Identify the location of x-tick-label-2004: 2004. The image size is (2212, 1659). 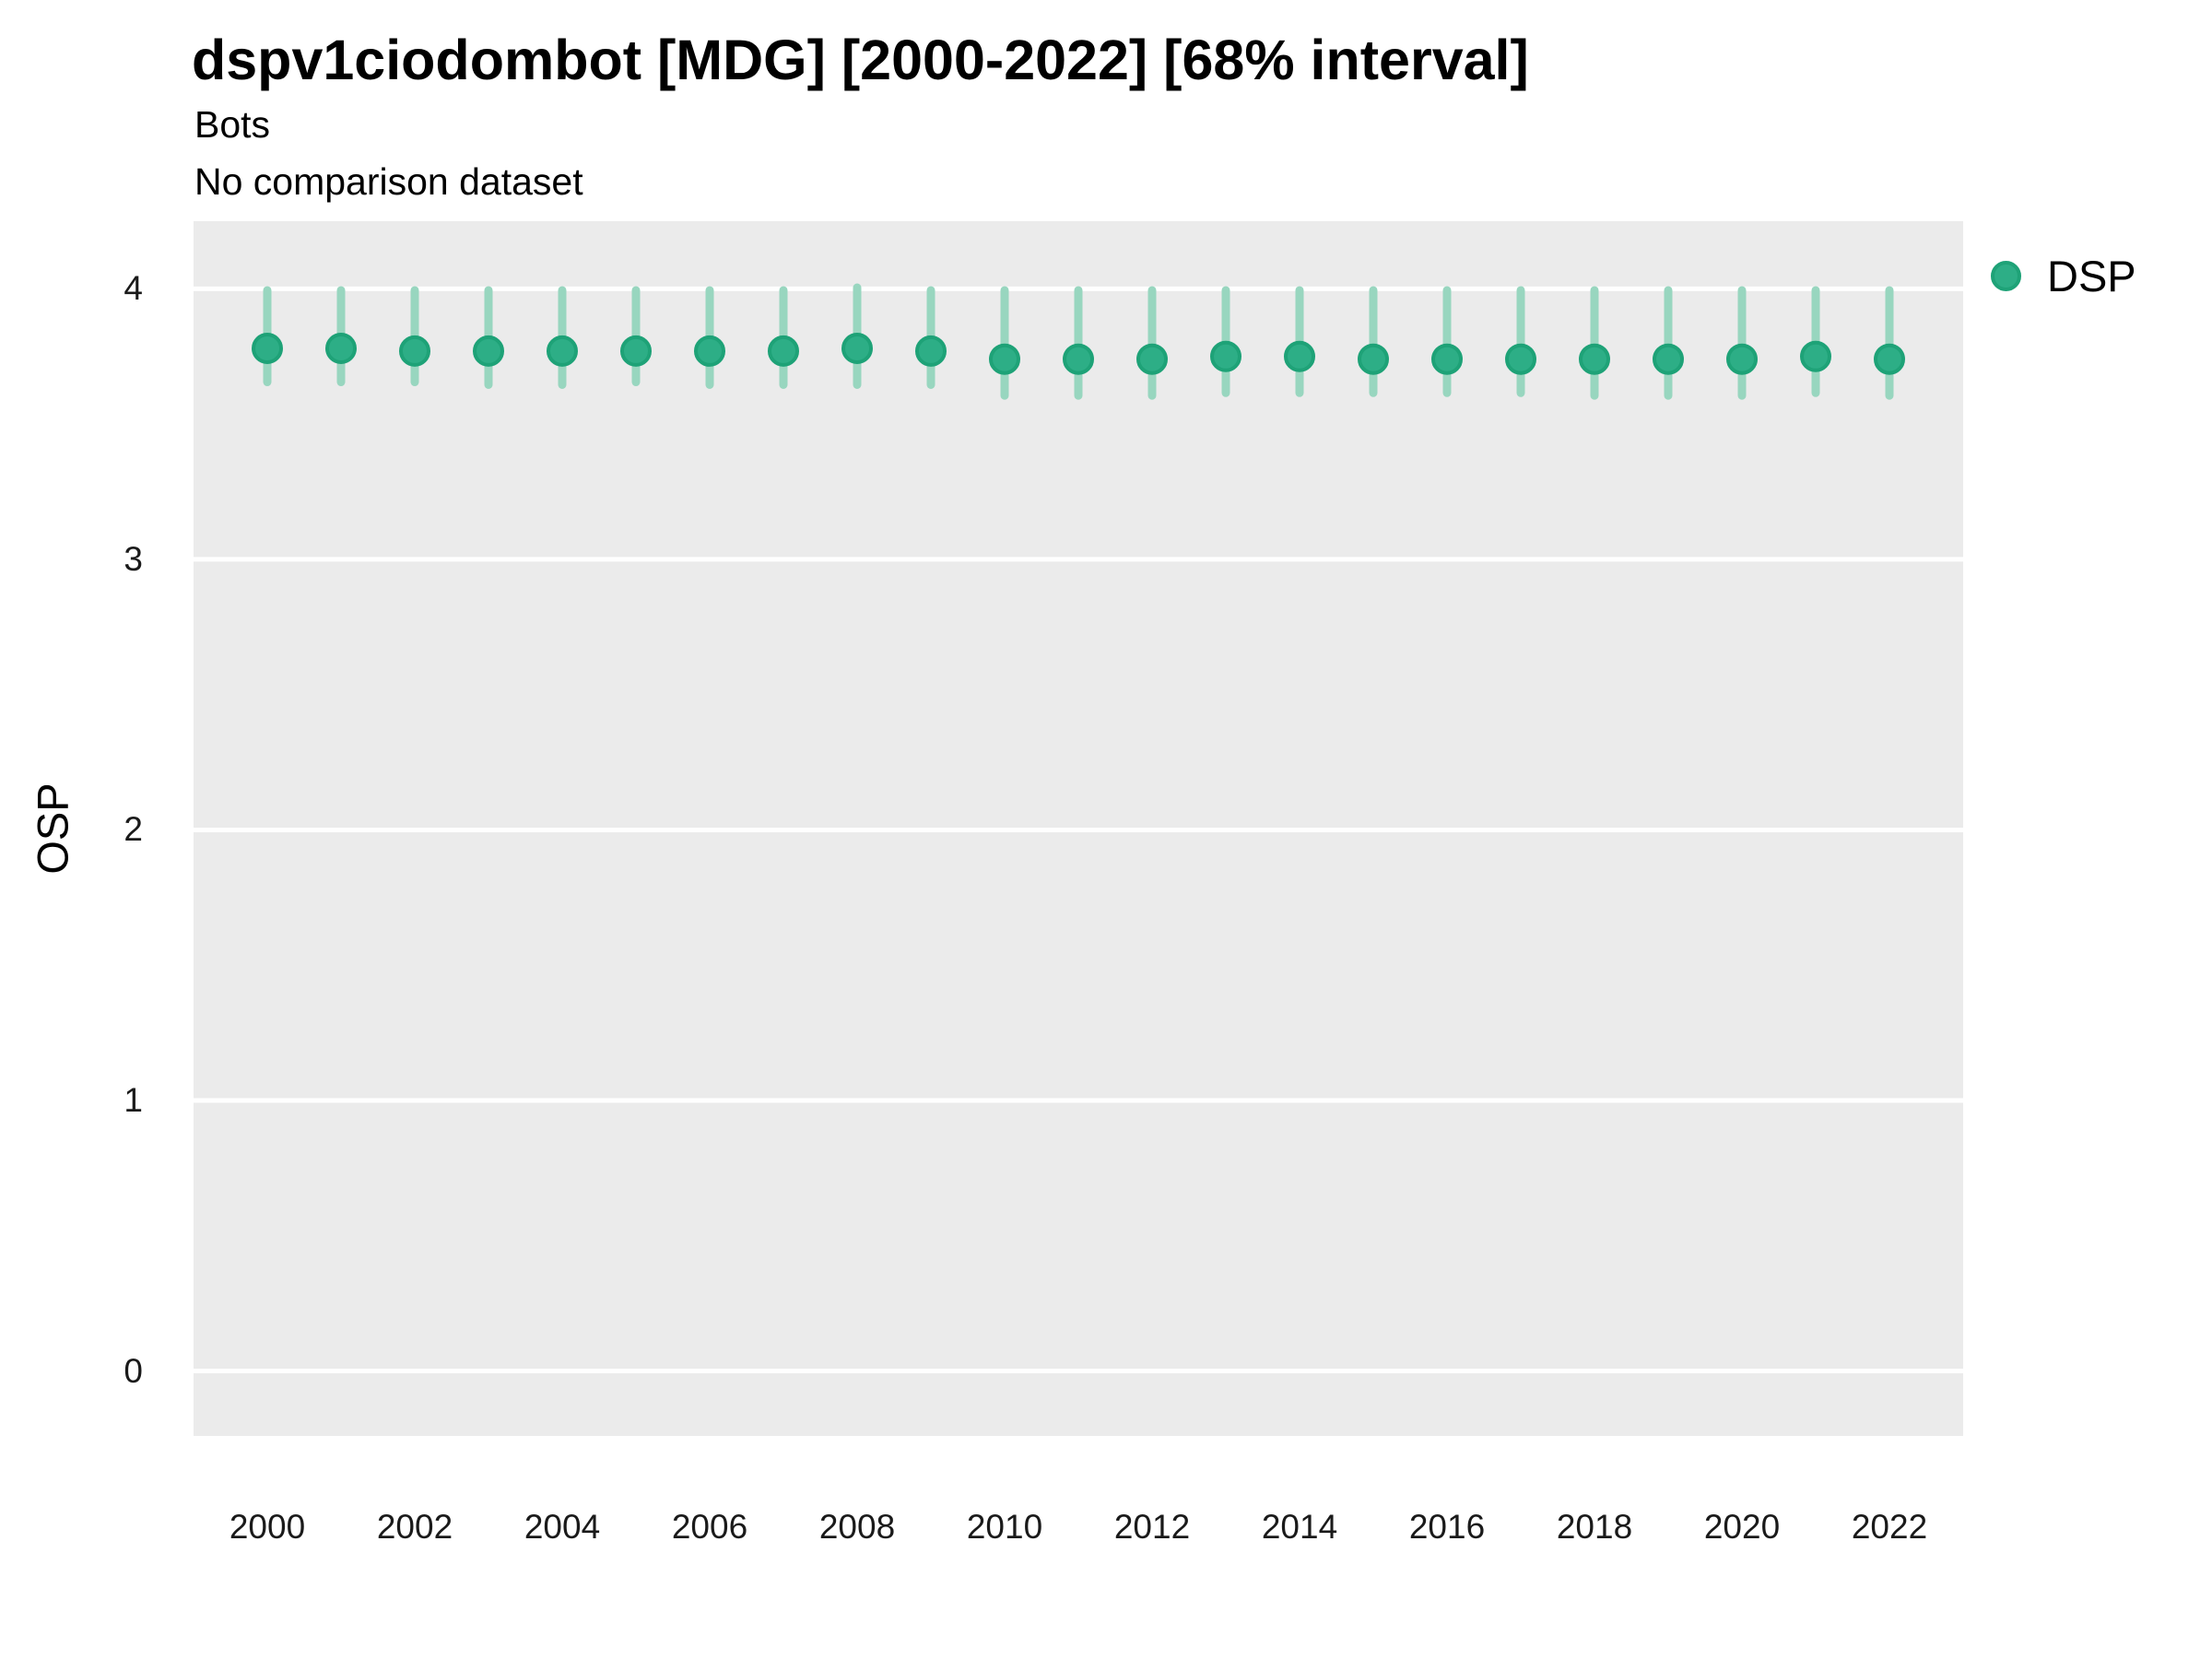
(562, 1527).